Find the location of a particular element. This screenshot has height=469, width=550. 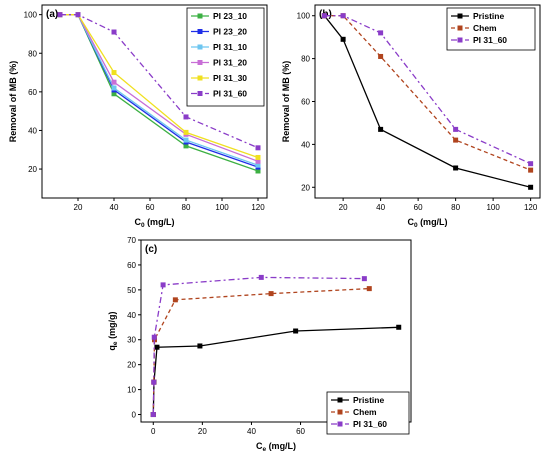

y-axis-title: qe (mg/g) is located at coordinates (113, 330).